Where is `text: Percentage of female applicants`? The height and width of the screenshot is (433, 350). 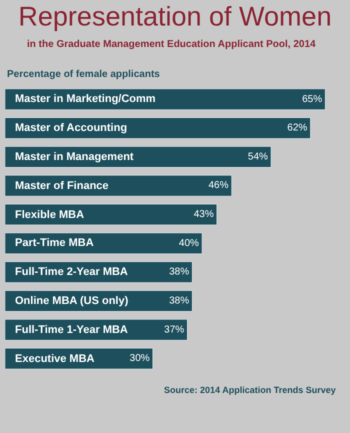 text: Percentage of female applicants is located at coordinates (83, 74).